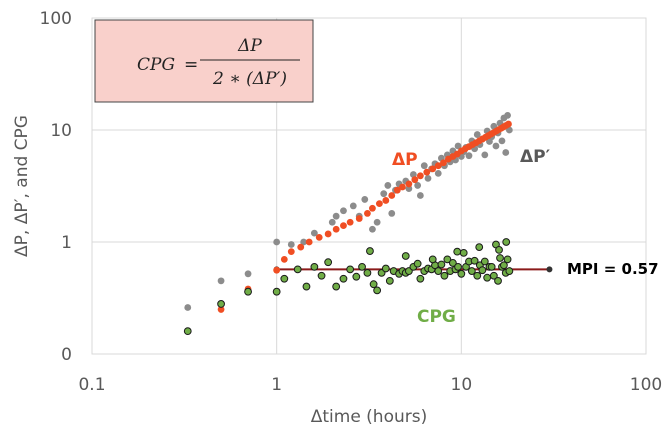 Image resolution: width=663 pixels, height=432 pixels. I want to click on y-axis-title: ΔP, ΔP′, and CPG, so click(22, 186).